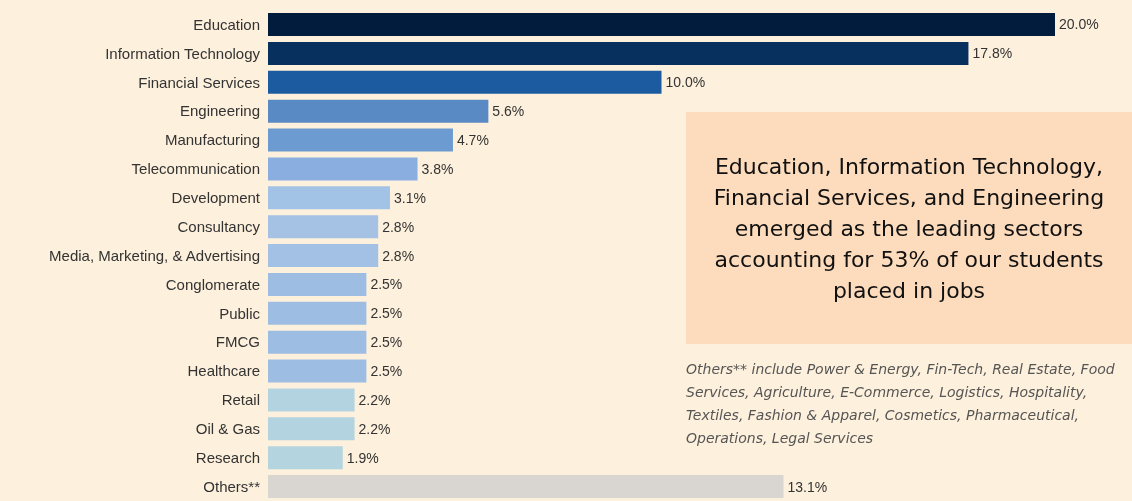 This screenshot has width=1132, height=501. Describe the element at coordinates (219, 111) in the screenshot. I see `y-tick-label: Engineering` at that location.